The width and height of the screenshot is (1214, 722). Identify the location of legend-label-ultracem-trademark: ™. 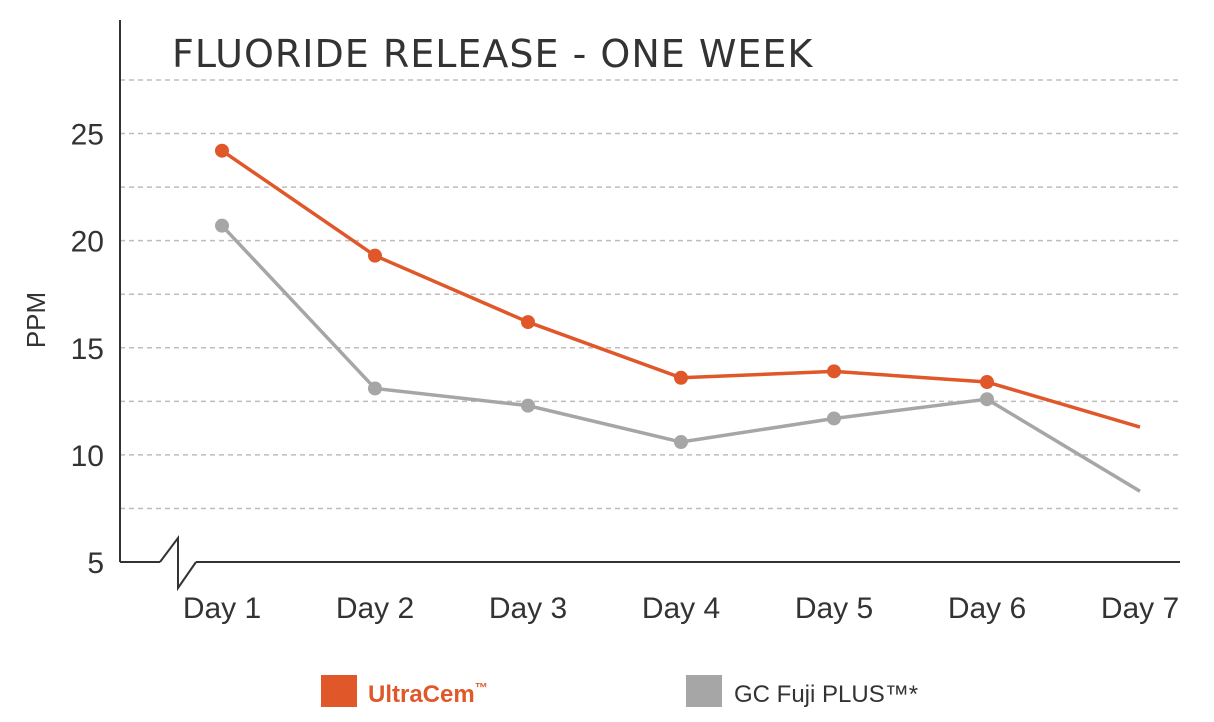
(481, 687).